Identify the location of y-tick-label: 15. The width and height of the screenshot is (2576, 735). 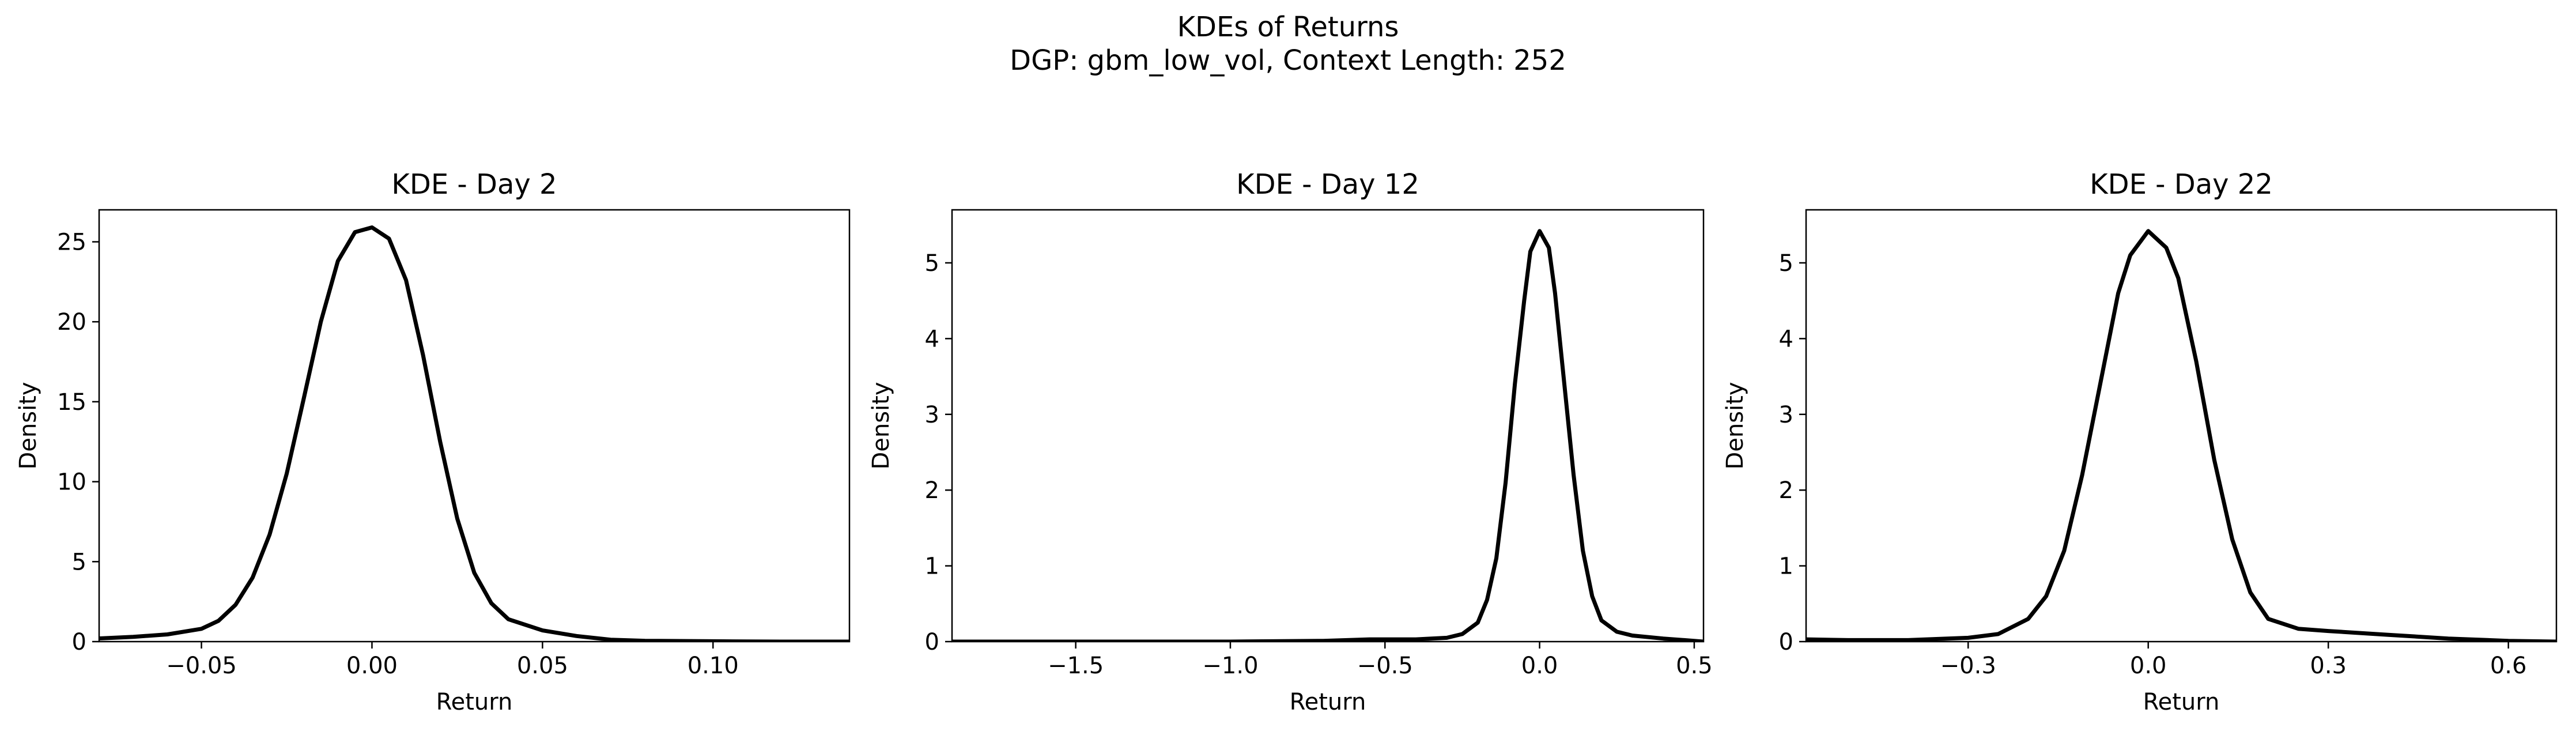
(71, 402).